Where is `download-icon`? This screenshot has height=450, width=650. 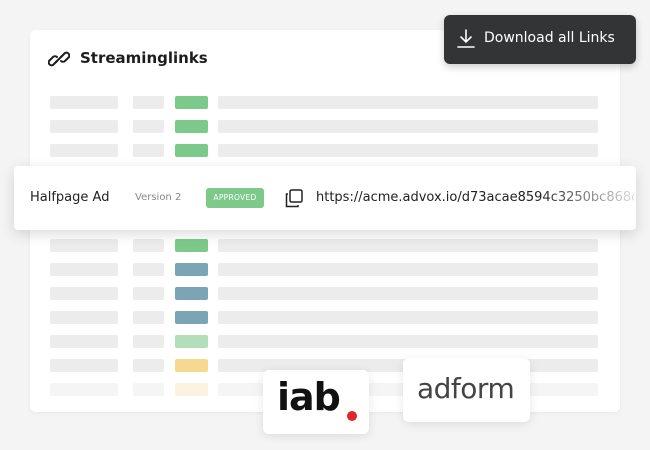
download-icon is located at coordinates (466, 38).